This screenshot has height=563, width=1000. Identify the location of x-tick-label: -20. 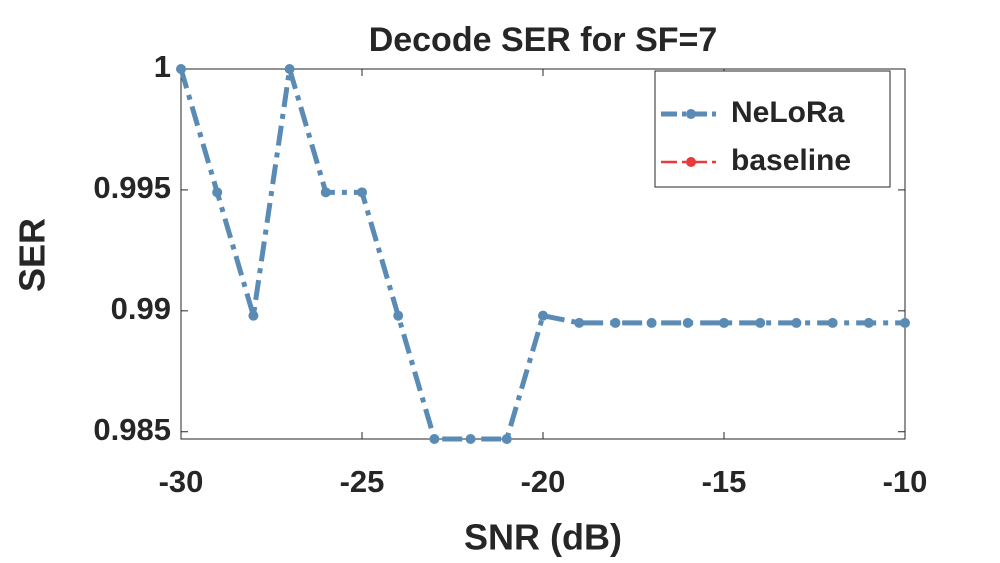
(543, 481).